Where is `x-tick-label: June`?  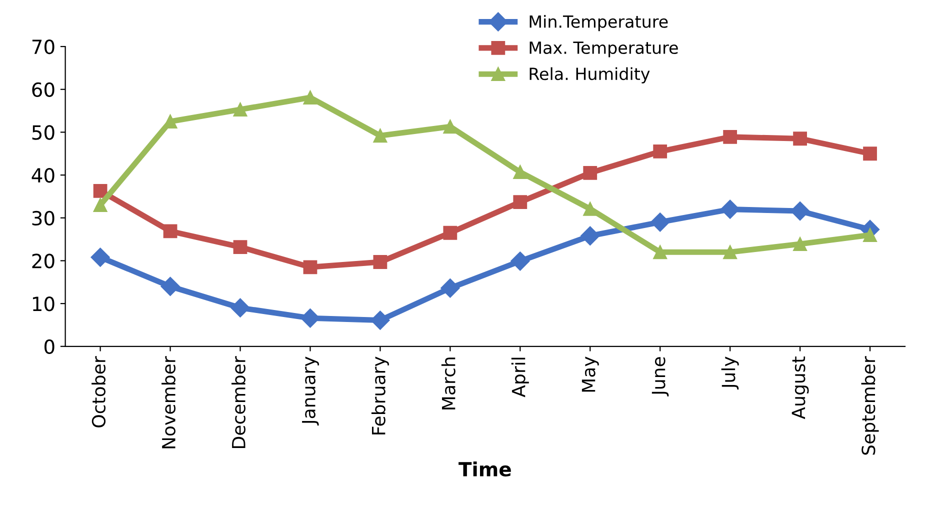 x-tick-label: June is located at coordinates (660, 376).